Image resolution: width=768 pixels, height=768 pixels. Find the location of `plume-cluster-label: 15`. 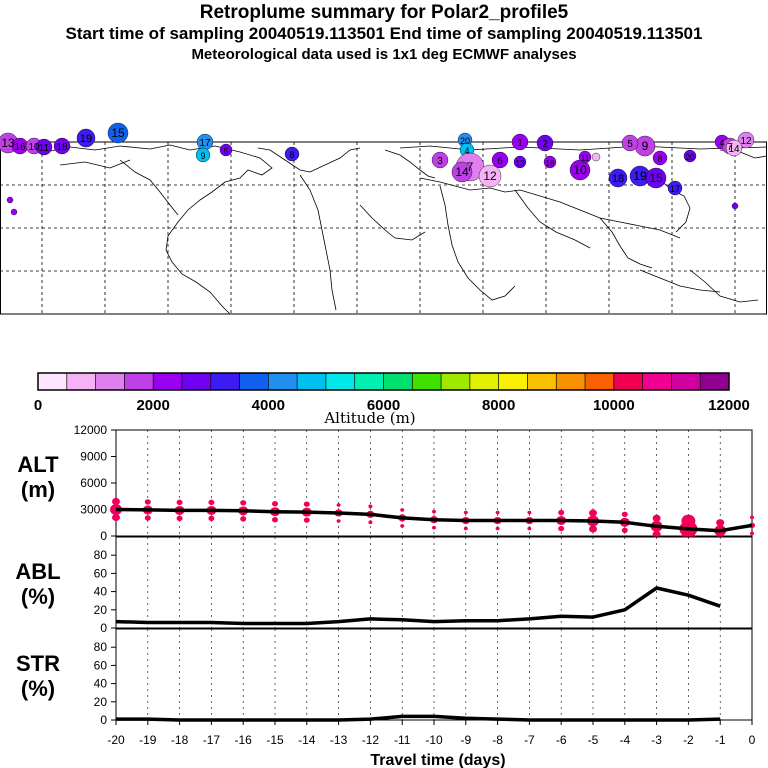

plume-cluster-label: 15 is located at coordinates (656, 178).